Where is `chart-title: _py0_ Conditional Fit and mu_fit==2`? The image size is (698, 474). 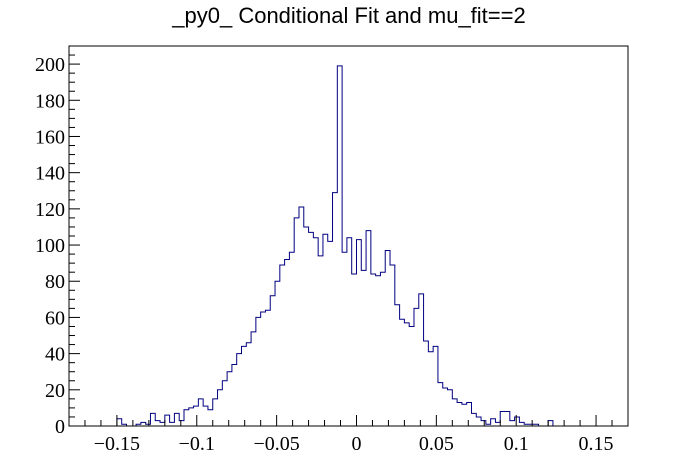
chart-title: _py0_ Conditional Fit and mu_fit==2 is located at coordinates (348, 15).